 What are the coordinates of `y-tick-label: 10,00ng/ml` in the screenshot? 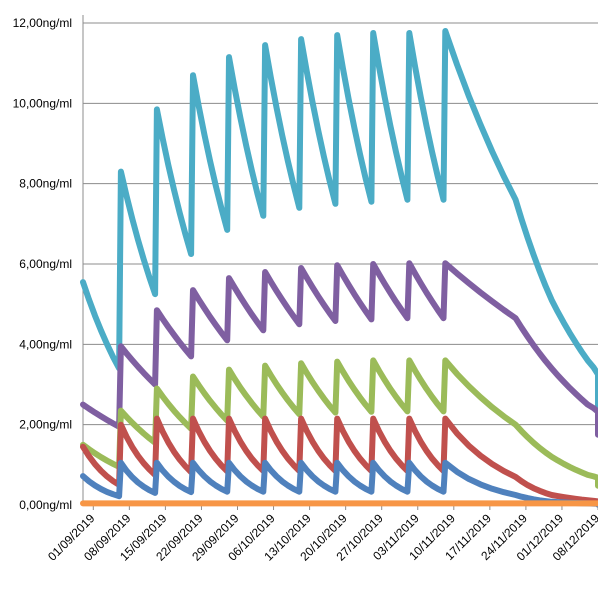 It's located at (42, 103).